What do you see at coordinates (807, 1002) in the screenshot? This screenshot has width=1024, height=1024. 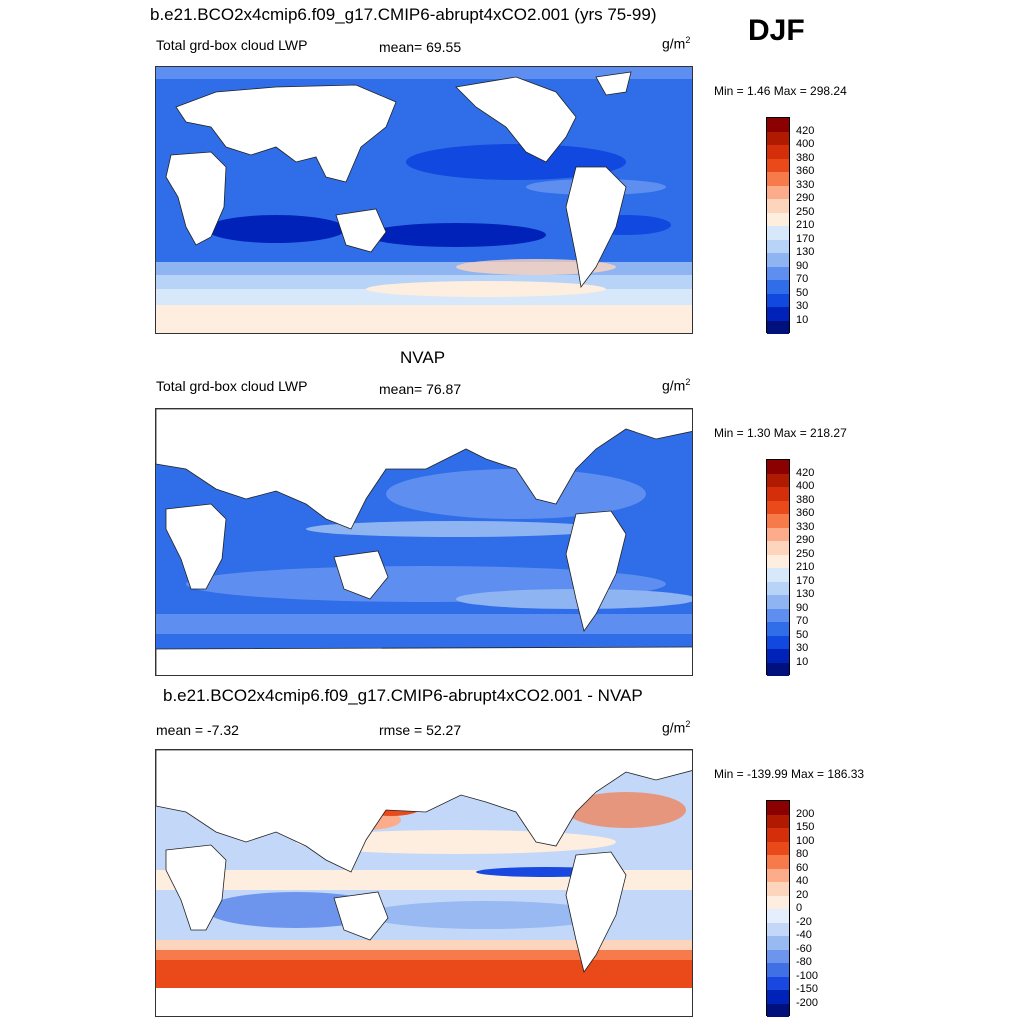 I see `colorbar-tick-label: -200` at bounding box center [807, 1002].